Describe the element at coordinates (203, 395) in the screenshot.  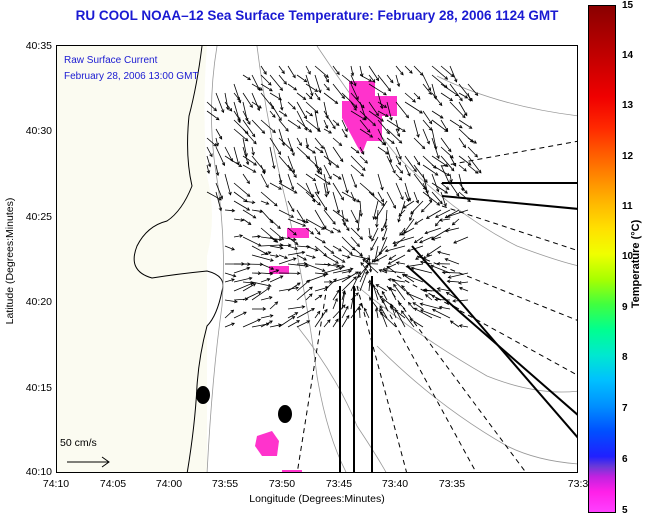
I see `radar-site-marker` at that location.